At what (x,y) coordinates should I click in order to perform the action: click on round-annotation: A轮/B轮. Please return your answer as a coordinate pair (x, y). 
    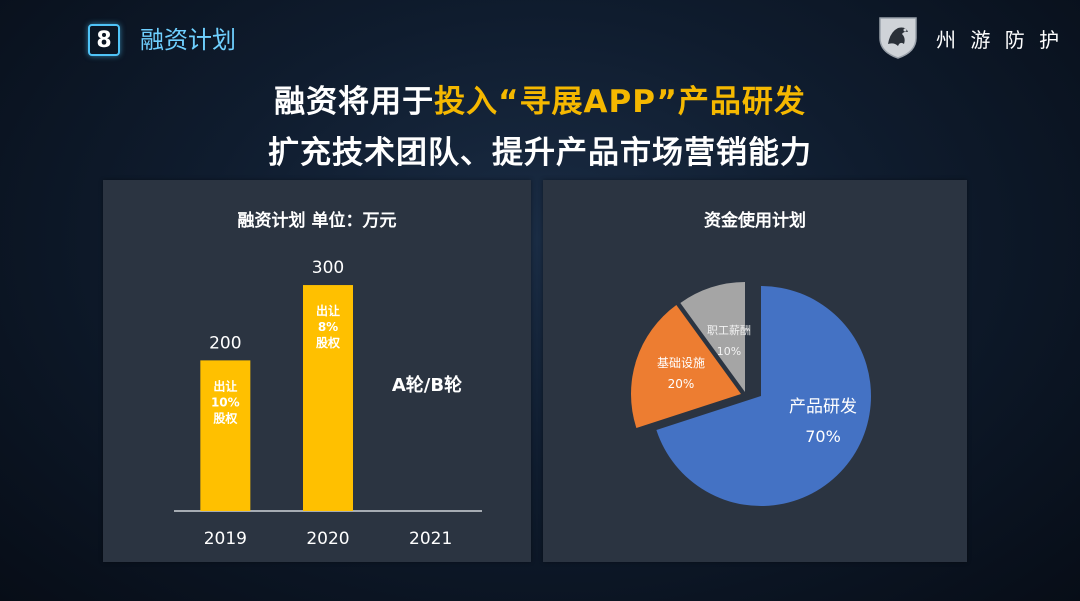
    Looking at the image, I should click on (427, 385).